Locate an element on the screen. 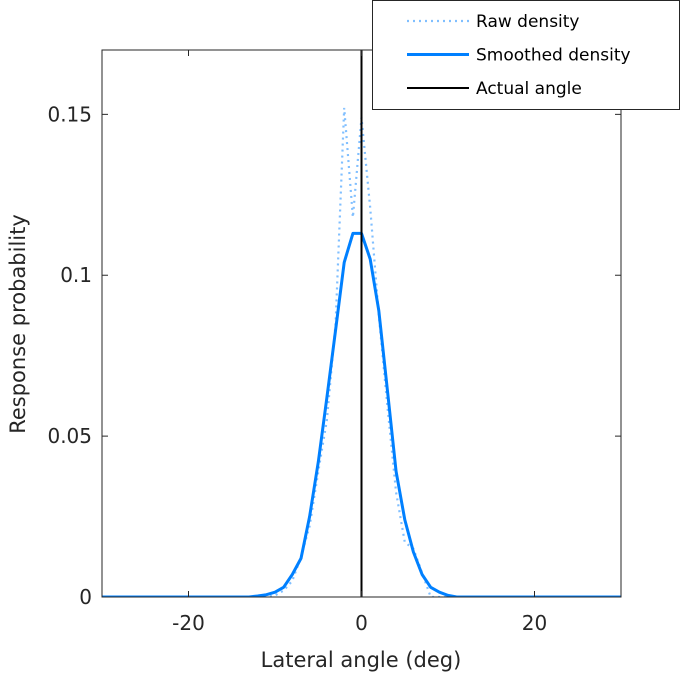 This screenshot has width=685, height=675. legend-label: Raw density is located at coordinates (528, 22).